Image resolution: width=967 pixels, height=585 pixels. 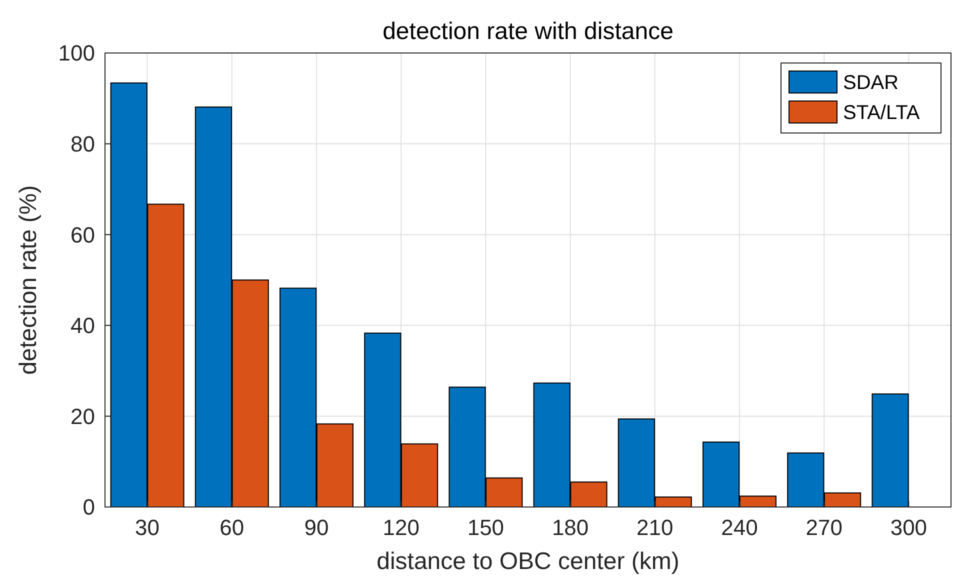 I want to click on y-tick-label: 100, so click(x=76, y=53).